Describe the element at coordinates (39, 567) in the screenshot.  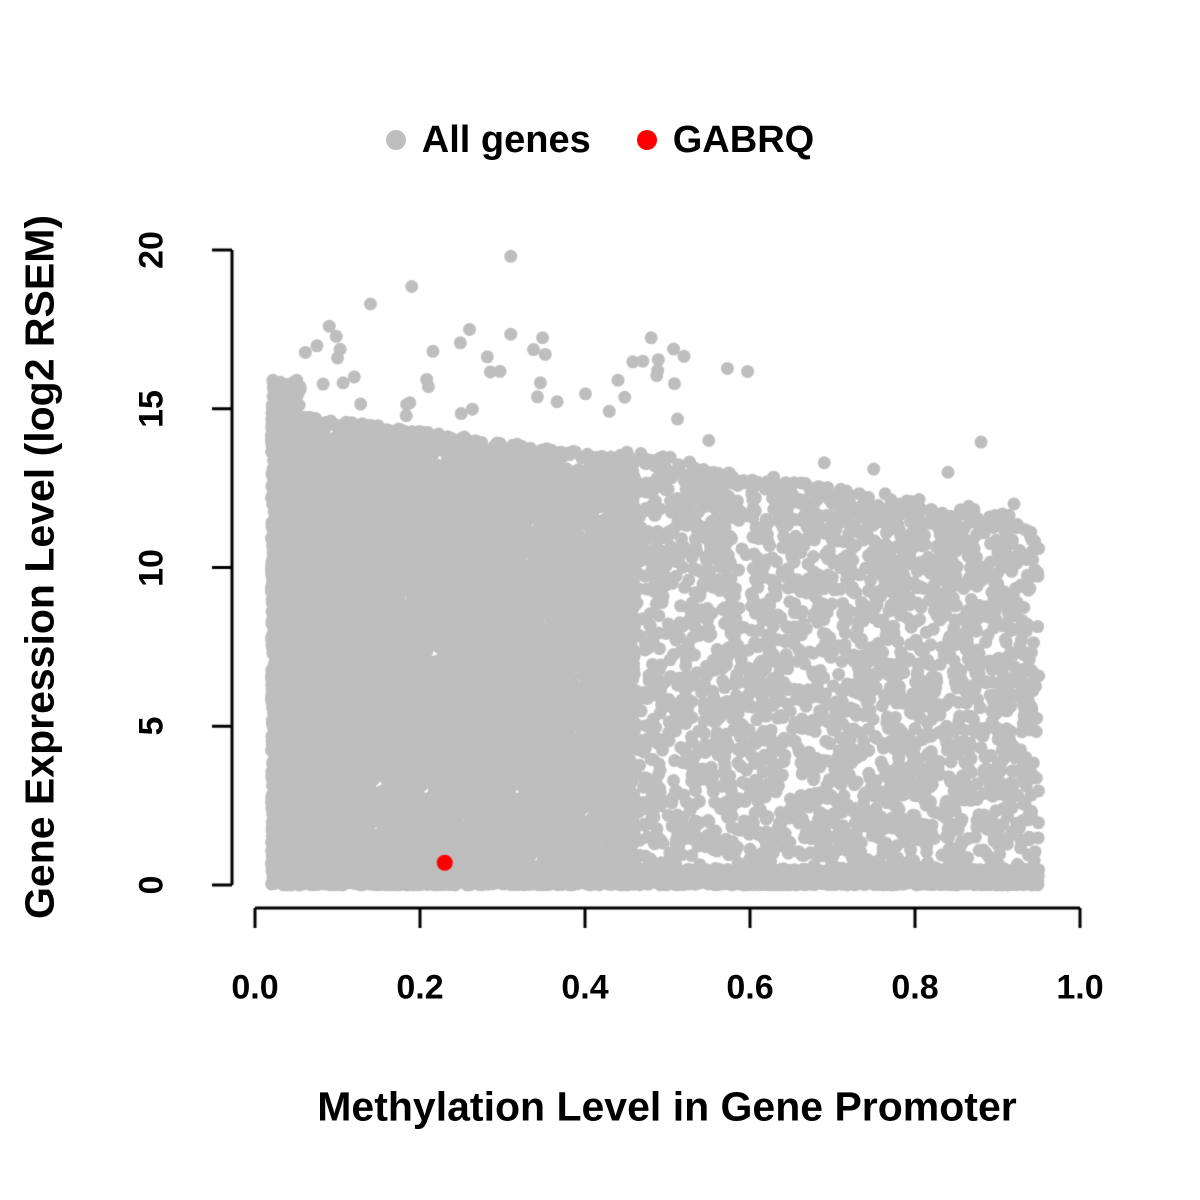
I see `y-axis-title: Gene Expression Level (log2 RSEM)` at that location.